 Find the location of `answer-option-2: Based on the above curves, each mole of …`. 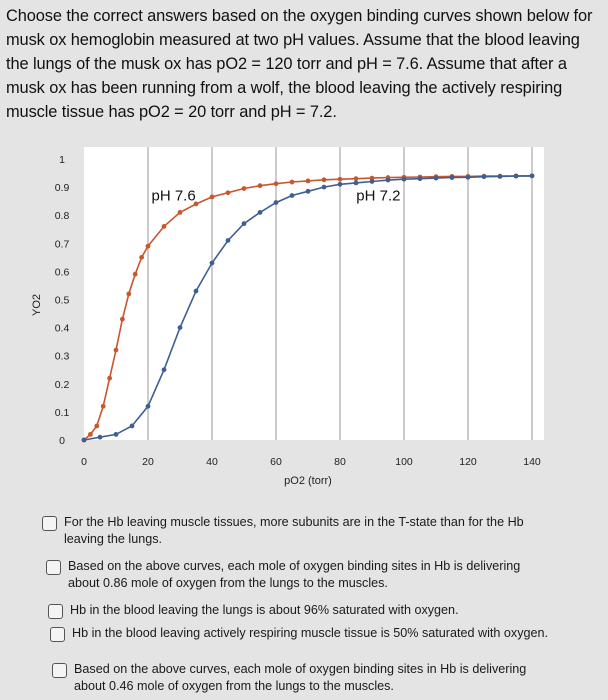

answer-option-2: Based on the above curves, each mole of … is located at coordinates (296, 575).